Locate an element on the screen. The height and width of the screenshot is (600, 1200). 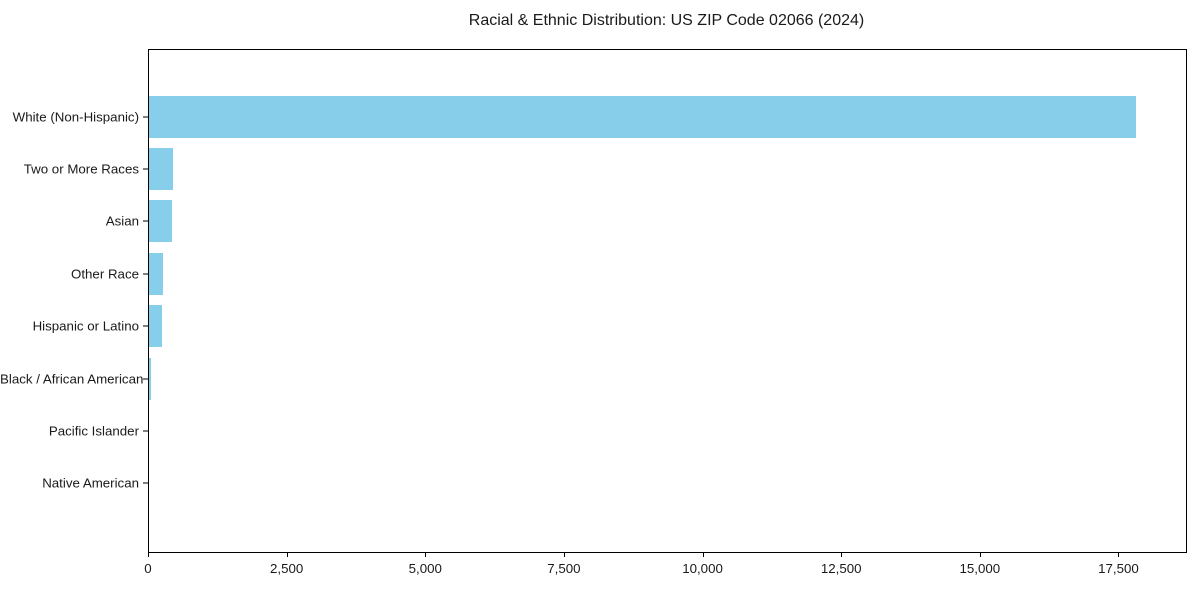
bar-hispanic-or-latino is located at coordinates (155, 326).